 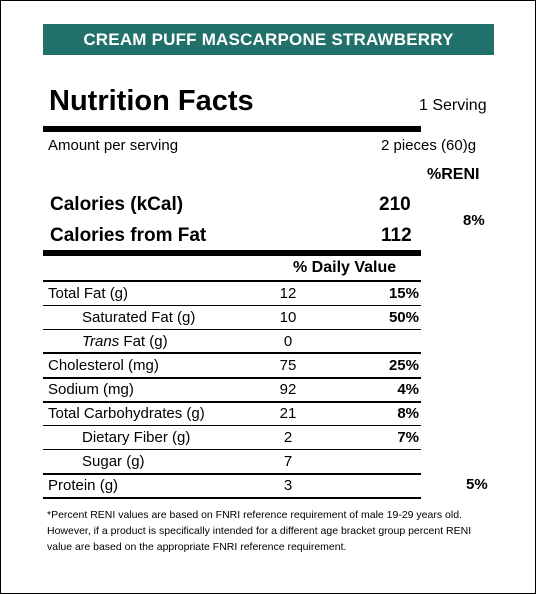 What do you see at coordinates (232, 317) in the screenshot?
I see `nutrient-row-saturated-fat: Saturated Fat (g) 10 50%` at bounding box center [232, 317].